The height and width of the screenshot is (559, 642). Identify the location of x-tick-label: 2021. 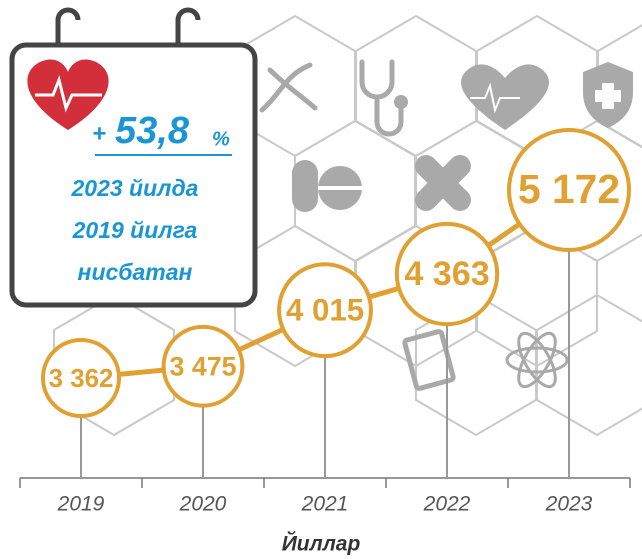
(325, 504).